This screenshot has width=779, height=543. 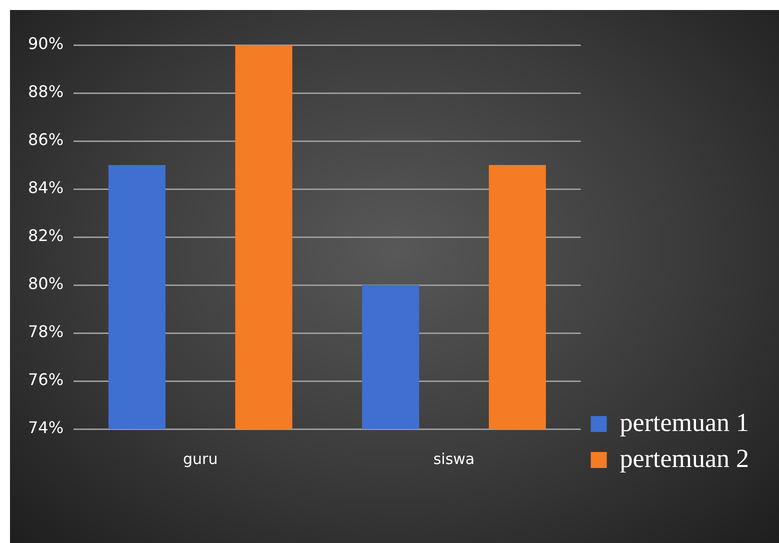 What do you see at coordinates (685, 458) in the screenshot?
I see `legend-label: pertemuan 2` at bounding box center [685, 458].